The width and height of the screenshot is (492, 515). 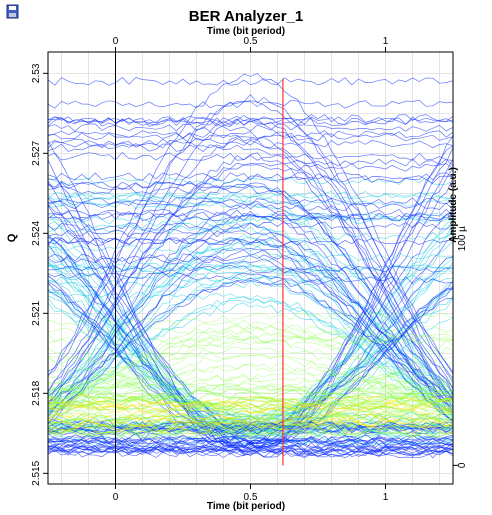 What do you see at coordinates (462, 238) in the screenshot?
I see `y-tick-label-right: 100 µ` at bounding box center [462, 238].